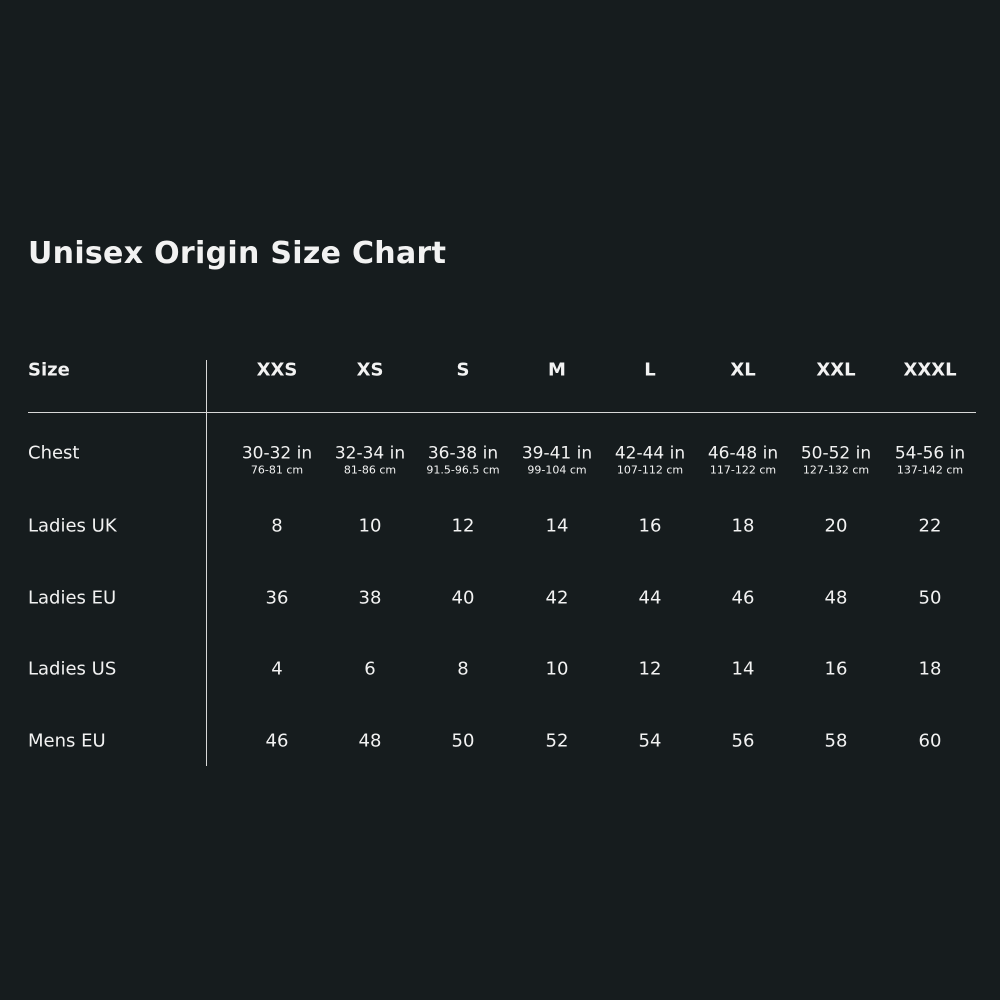  Describe the element at coordinates (370, 669) in the screenshot. I see `size-value: 6` at that location.